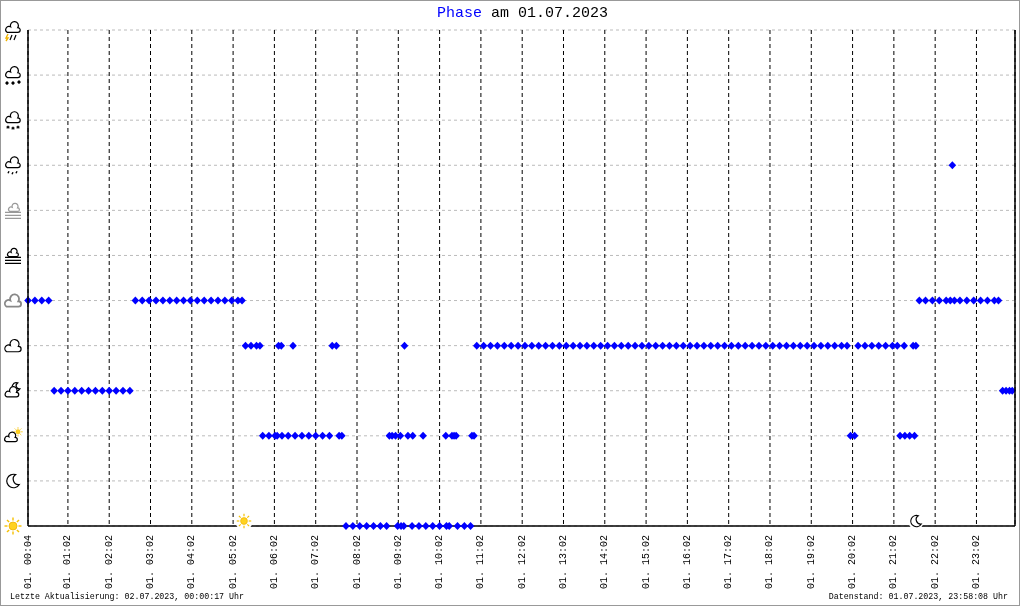  I want to click on x-tick-label: 01. 17:02, so click(729, 562).